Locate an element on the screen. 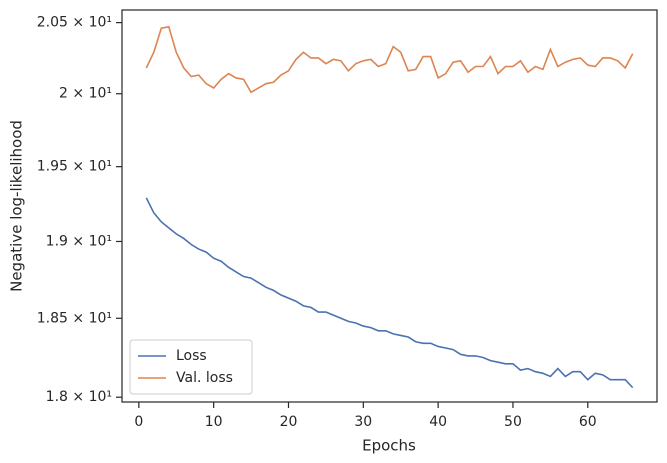 Image resolution: width=667 pixels, height=463 pixels. legend-label: Loss is located at coordinates (191, 356).